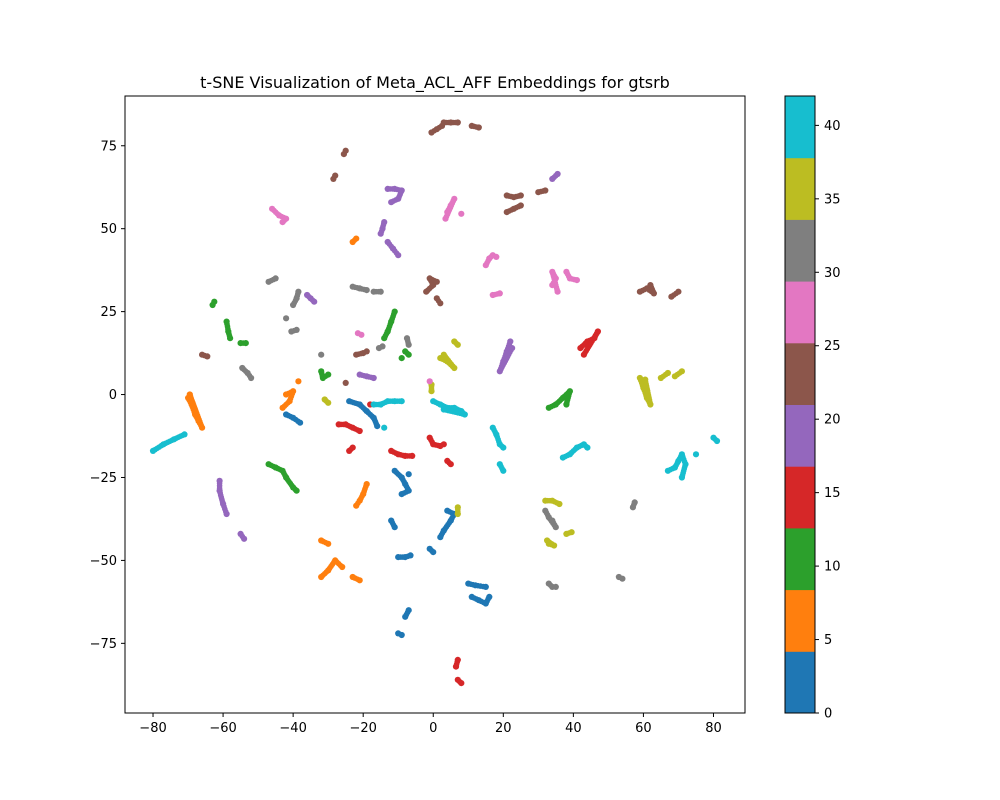  I want to click on colorbar-axis: 0 5 10 15 20 25 30 35 40, so click(828, 420).